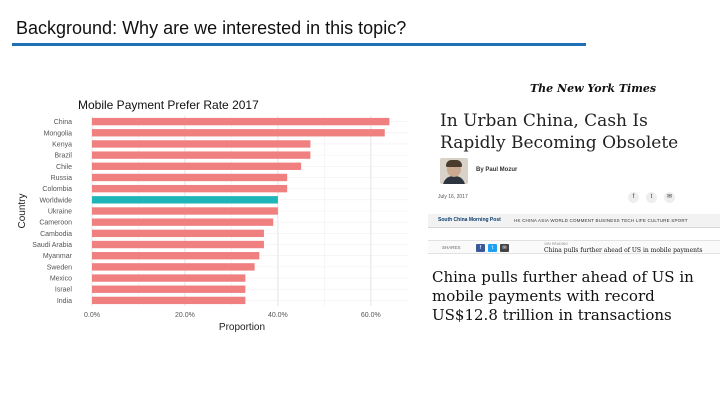 Image resolution: width=720 pixels, height=405 pixels. Describe the element at coordinates (63, 122) in the screenshot. I see `y-tick-label: China` at that location.